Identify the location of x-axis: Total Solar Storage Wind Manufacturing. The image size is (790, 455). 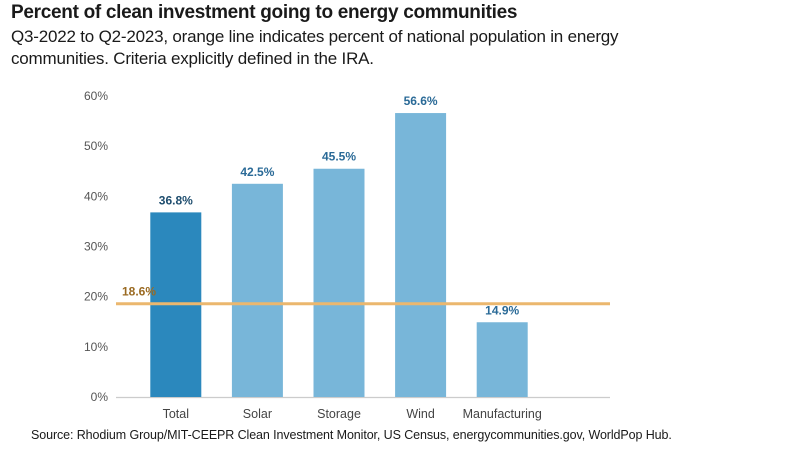
(352, 414).